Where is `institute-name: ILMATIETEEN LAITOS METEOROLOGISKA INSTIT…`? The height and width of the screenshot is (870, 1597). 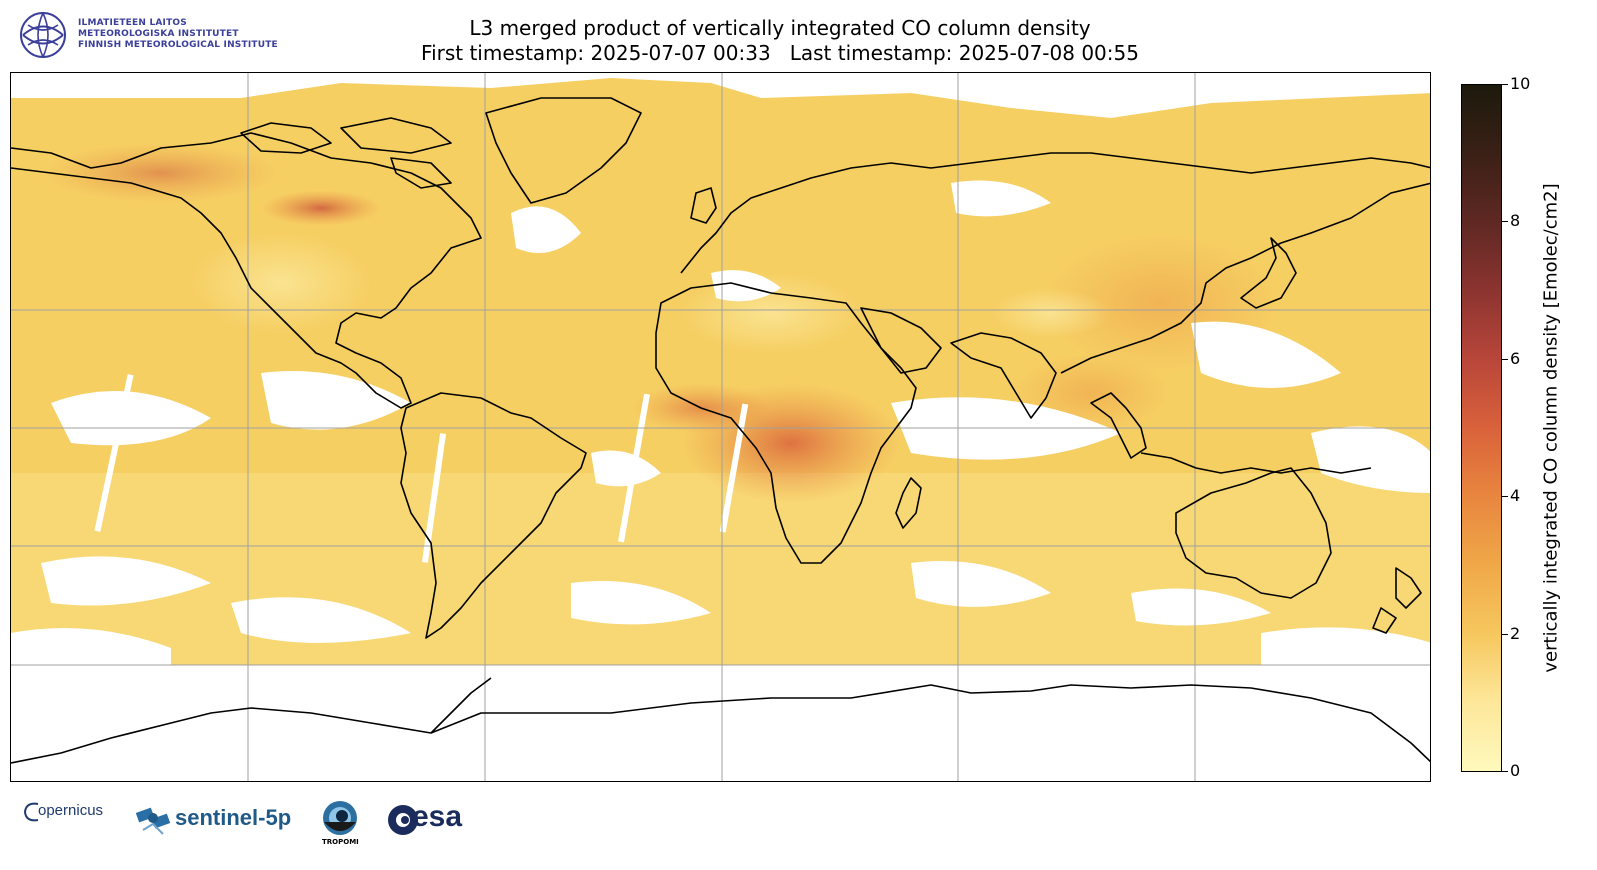 institute-name: ILMATIETEEN LAITOS METEOROLOGISKA INSTIT… is located at coordinates (178, 34).